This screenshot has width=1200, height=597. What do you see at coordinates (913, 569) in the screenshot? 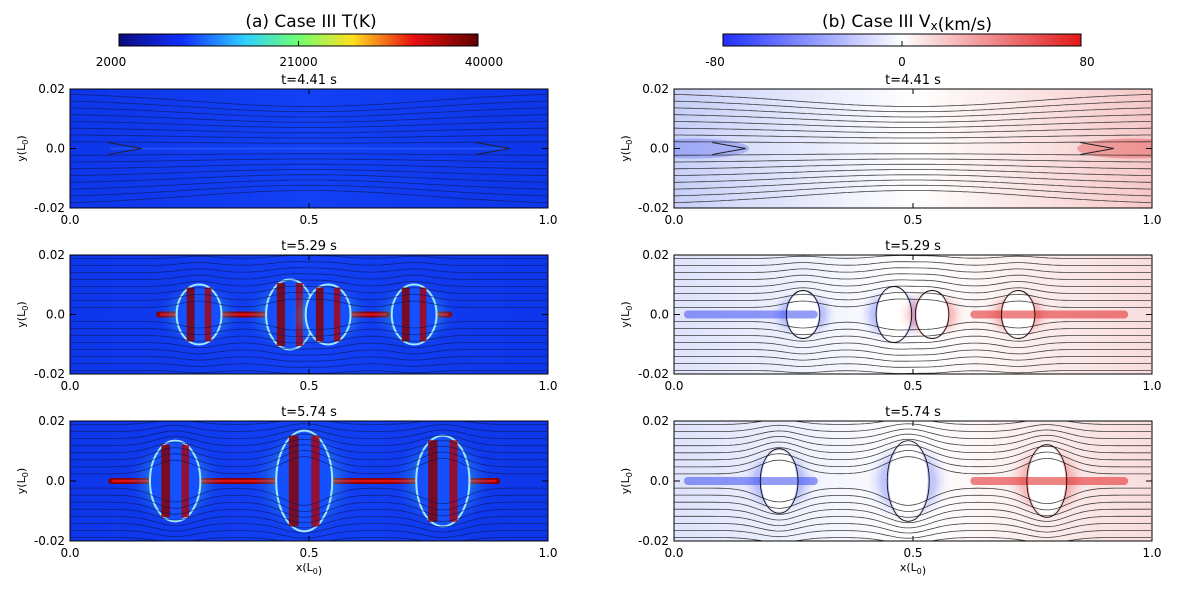
I see `x-axis-label: x(L0)` at bounding box center [913, 569].